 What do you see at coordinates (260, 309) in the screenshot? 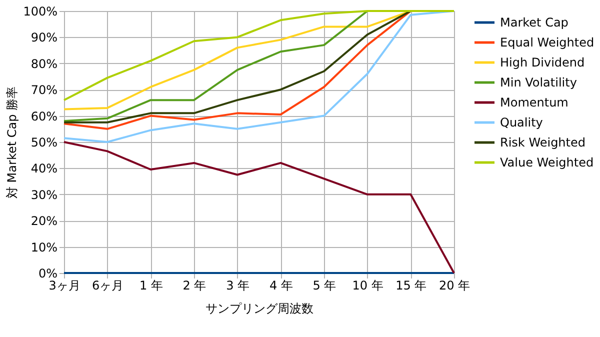
I see `x-axis-title: サンプリング周波数` at bounding box center [260, 309].